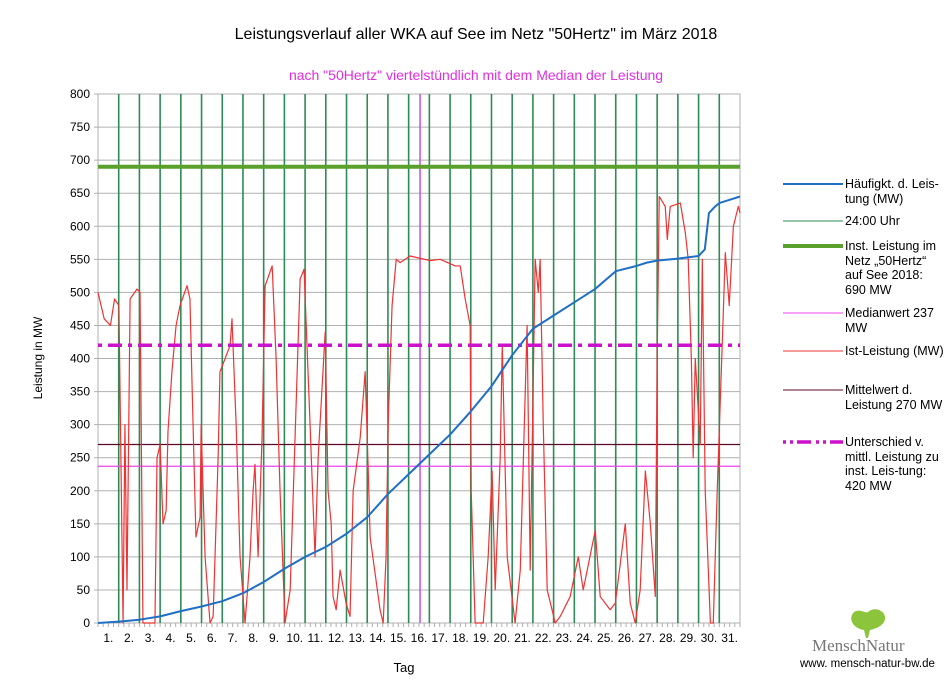 The height and width of the screenshot is (680, 945). Describe the element at coordinates (80, 193) in the screenshot. I see `y-tick-label: 650` at that location.